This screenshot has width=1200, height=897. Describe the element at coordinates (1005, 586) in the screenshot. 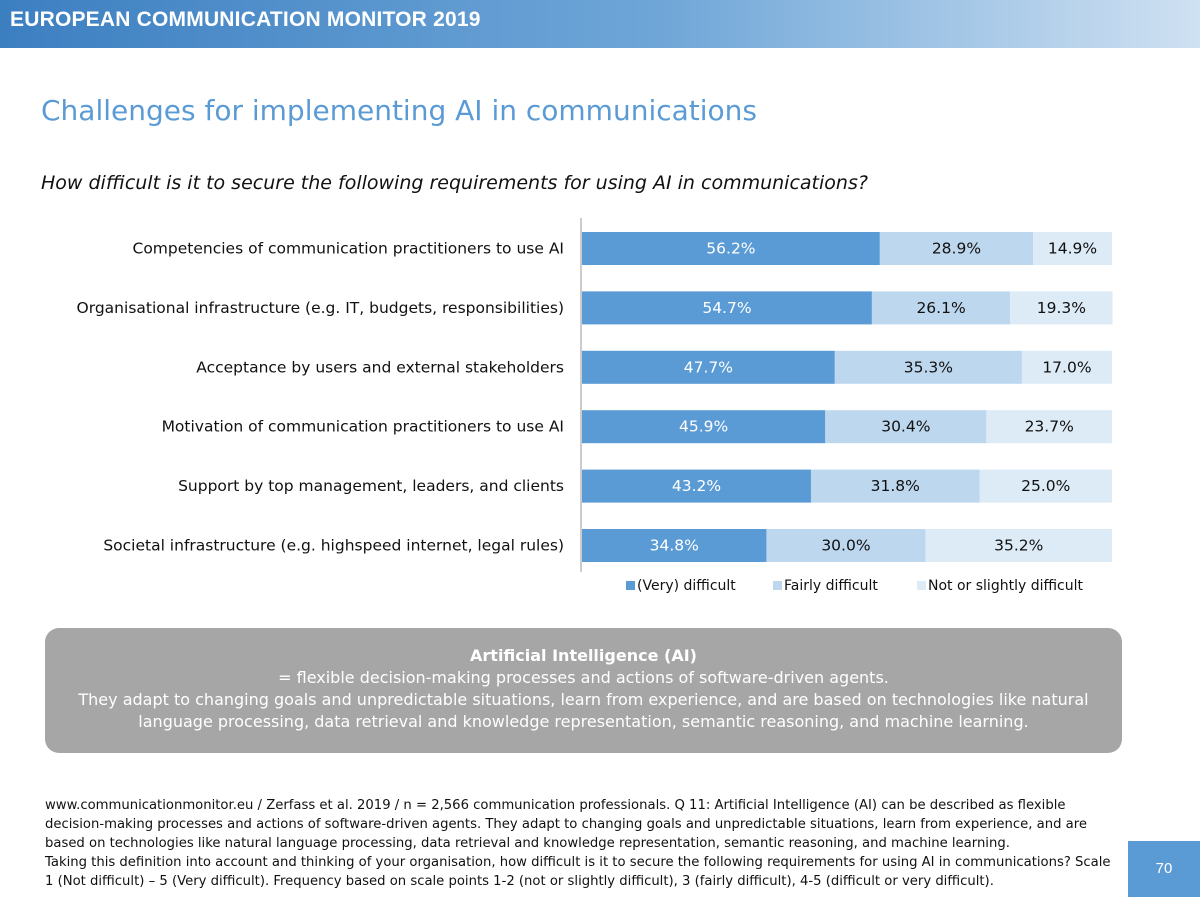

I see `legend-label: Not or slightly difficult` at that location.